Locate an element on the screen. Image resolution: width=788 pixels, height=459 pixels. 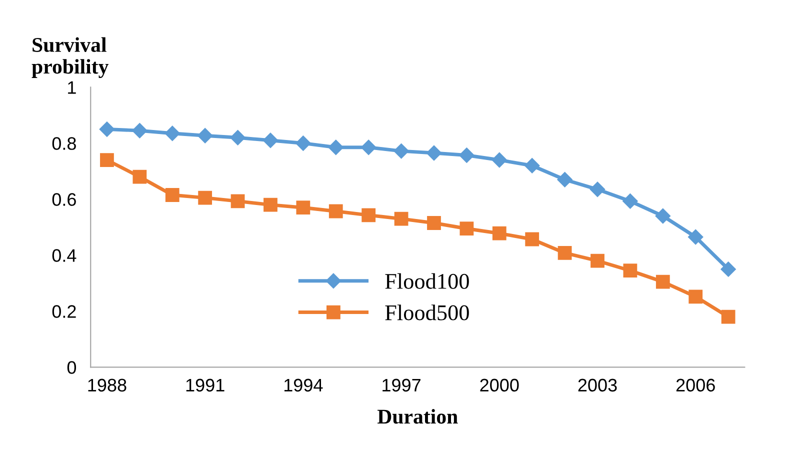
x-tick-label: 2003 is located at coordinates (597, 385).